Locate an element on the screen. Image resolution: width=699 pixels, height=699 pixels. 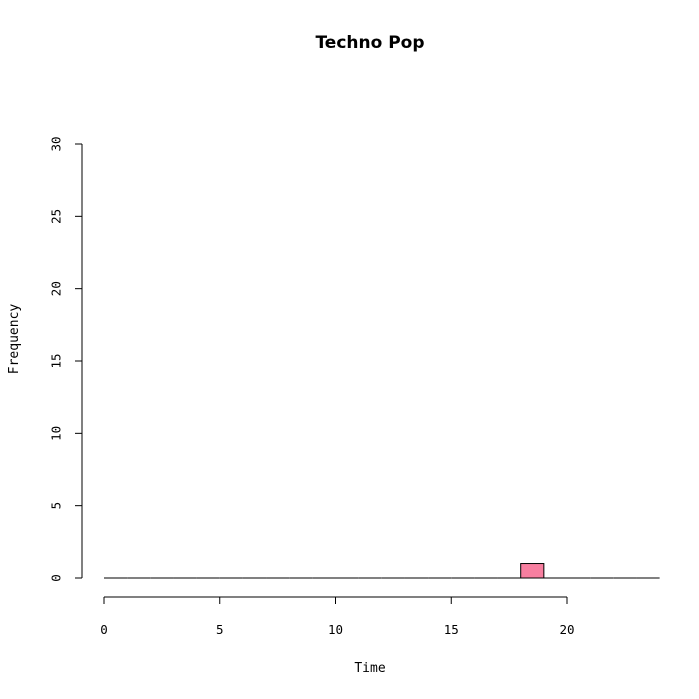
y-tick-label: 15 is located at coordinates (56, 360).